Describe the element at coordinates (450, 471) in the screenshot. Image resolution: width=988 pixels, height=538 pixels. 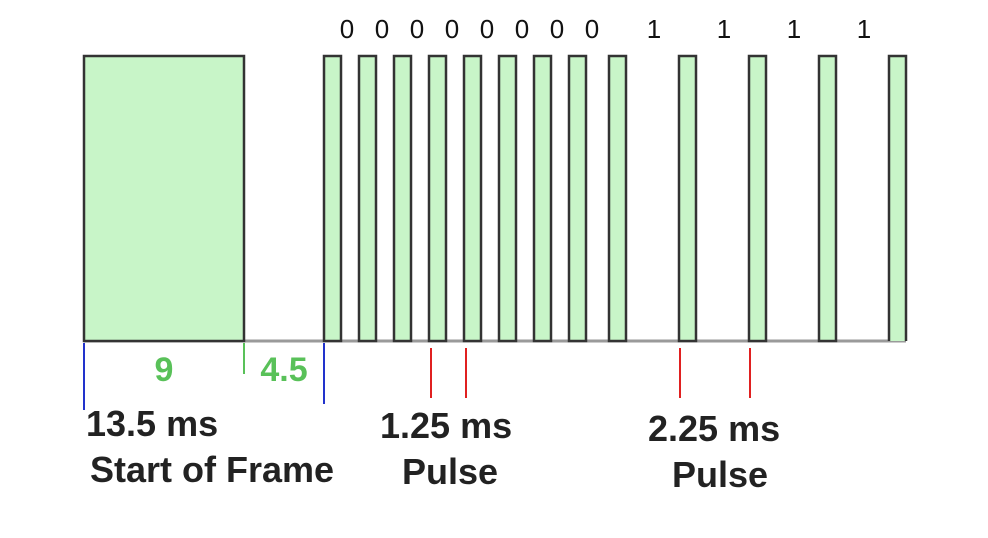
I see `zero-pulse-label: Pulse` at that location.